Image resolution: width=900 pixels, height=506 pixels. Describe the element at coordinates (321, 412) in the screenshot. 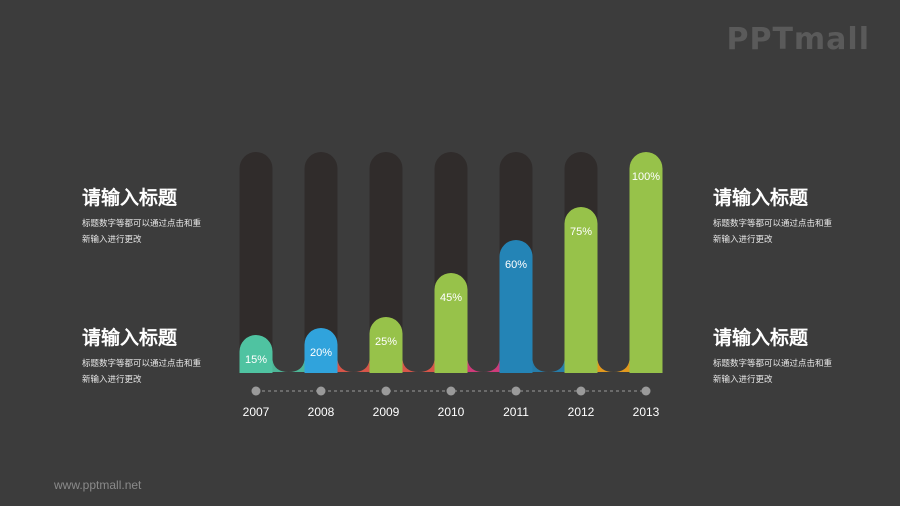

I see `year-label-2008: 2008` at that location.